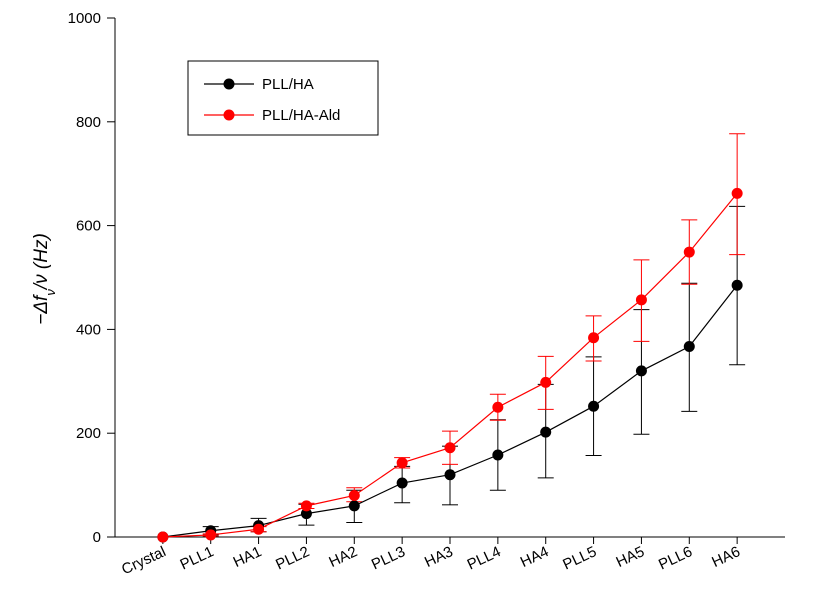  I want to click on y-axis-label-nu: ν, so click(41, 279).